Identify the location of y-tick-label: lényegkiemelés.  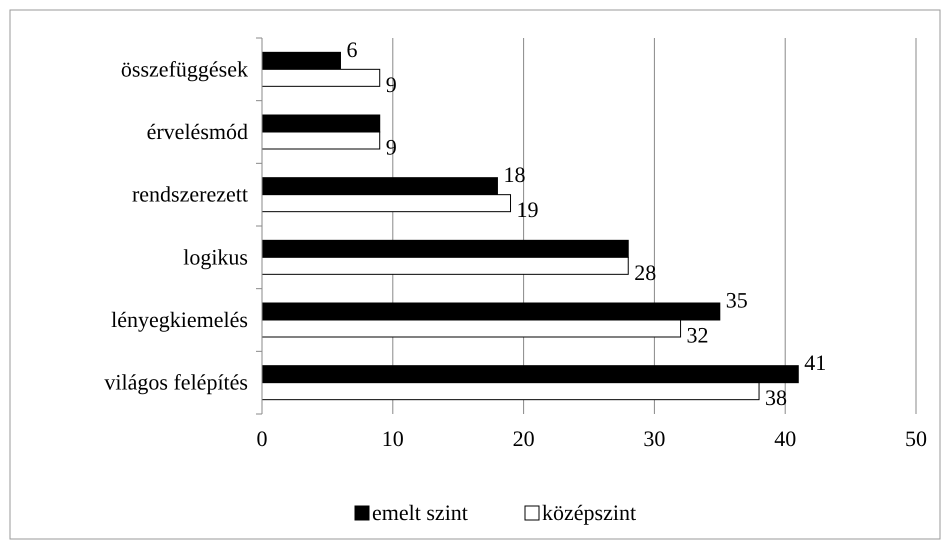
(179, 319).